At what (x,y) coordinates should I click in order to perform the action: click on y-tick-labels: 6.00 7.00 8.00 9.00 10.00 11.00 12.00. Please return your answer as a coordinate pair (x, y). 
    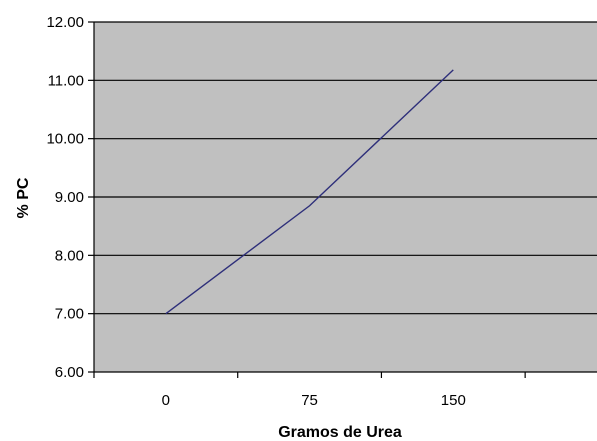
    Looking at the image, I should click on (65, 197).